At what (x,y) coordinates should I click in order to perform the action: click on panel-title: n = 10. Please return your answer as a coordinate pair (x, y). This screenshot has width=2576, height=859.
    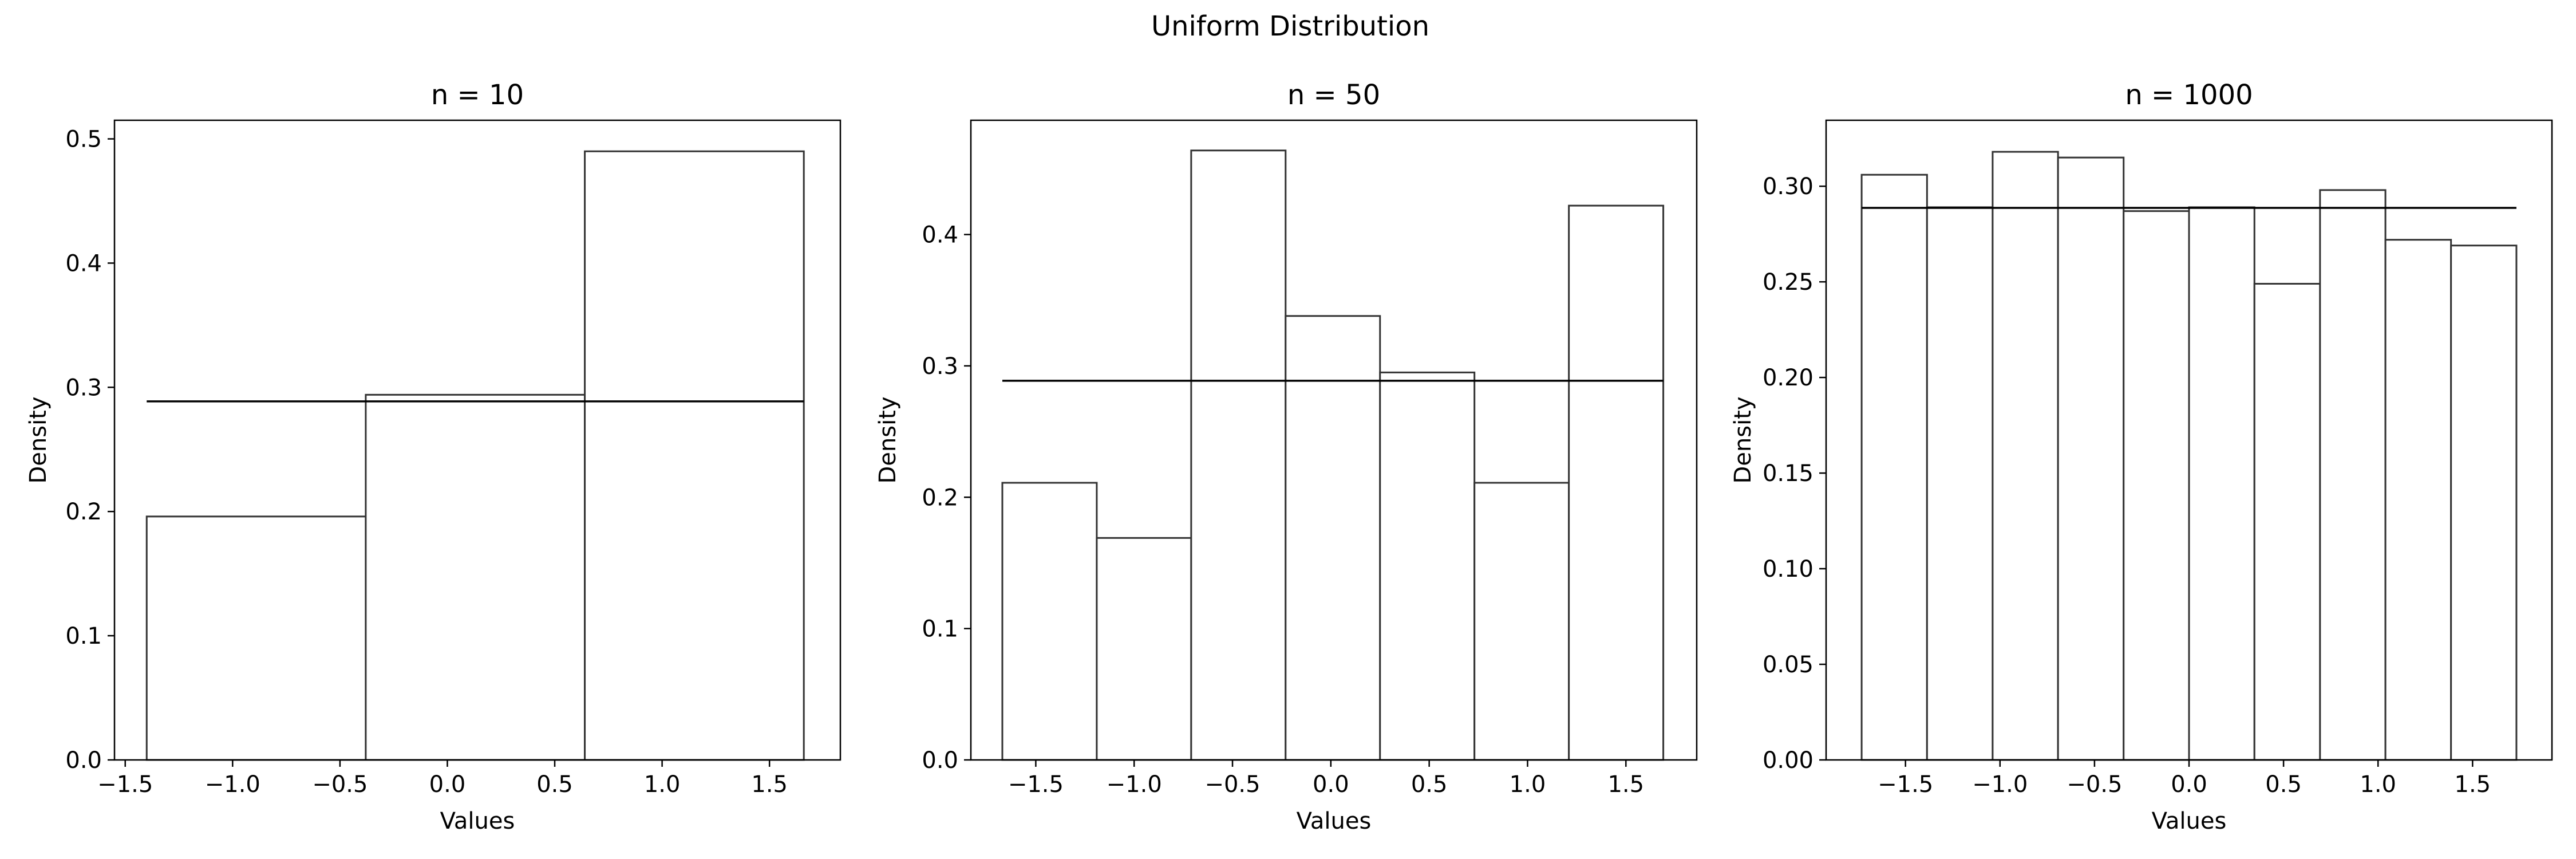
    Looking at the image, I should click on (477, 95).